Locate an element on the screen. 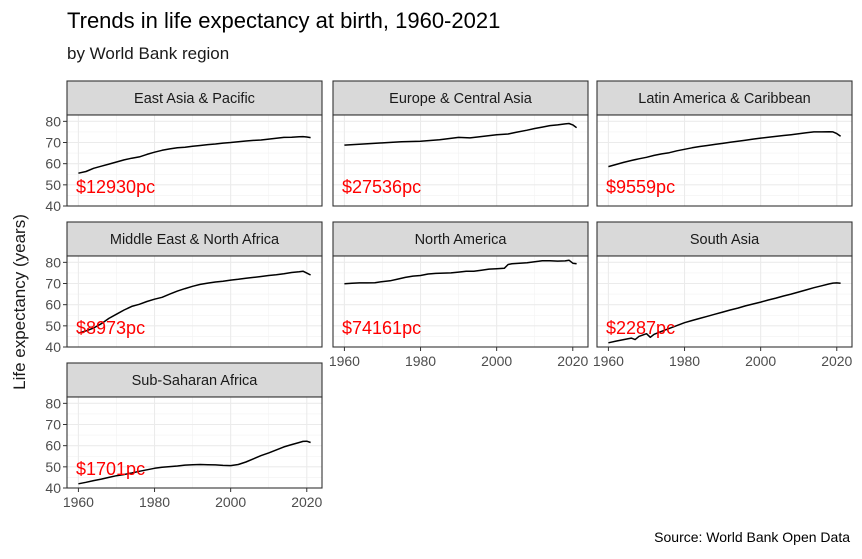 The height and width of the screenshot is (559, 862). facet-strip-label: Latin America & Caribbean is located at coordinates (724, 99).